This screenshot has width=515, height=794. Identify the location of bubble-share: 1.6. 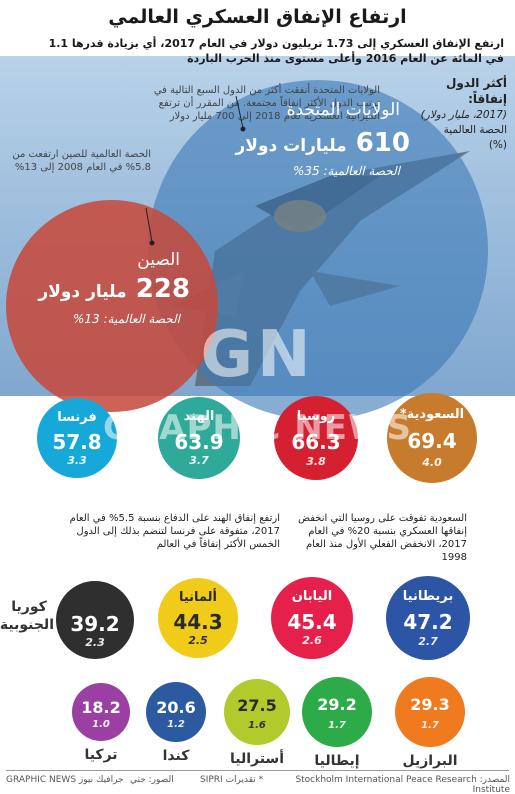
(257, 725).